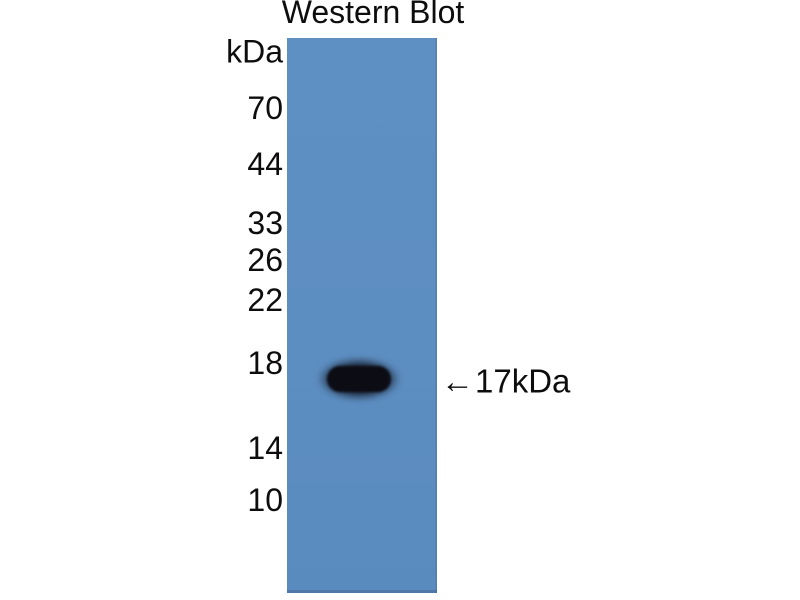 This screenshot has width=800, height=600. What do you see at coordinates (265, 300) in the screenshot?
I see `ladder-marker-22: 22` at bounding box center [265, 300].